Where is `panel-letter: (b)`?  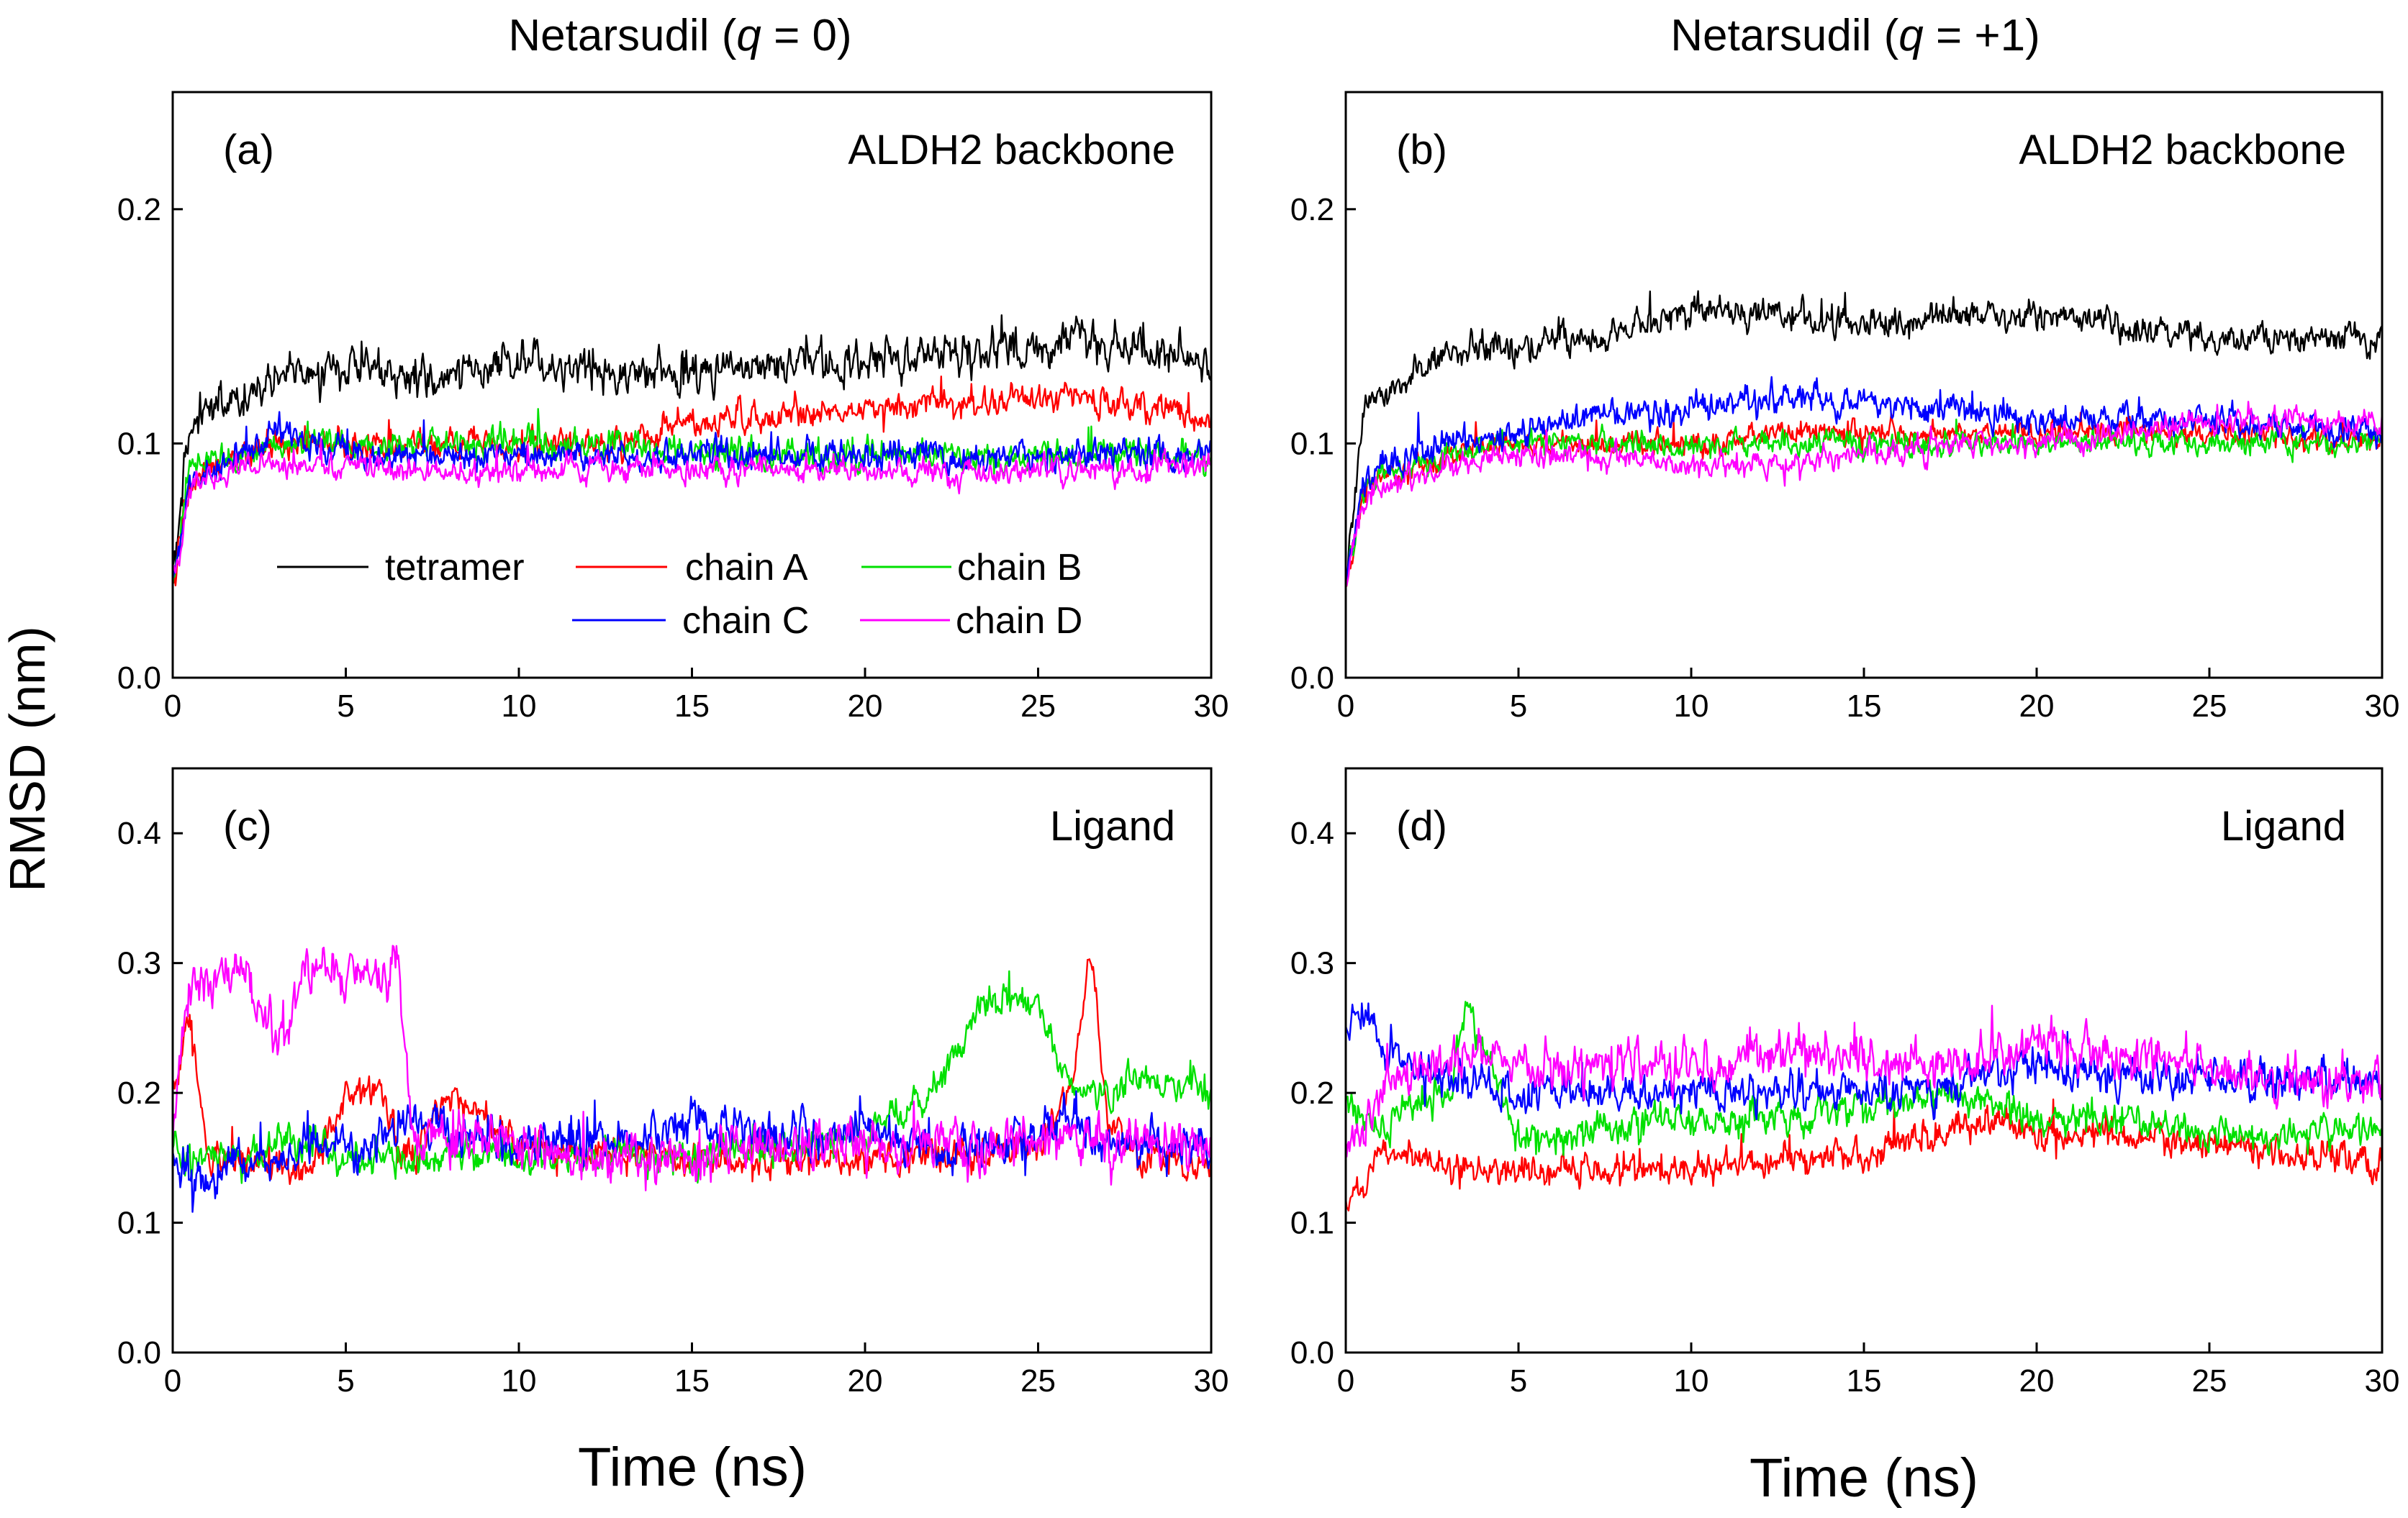 panel-letter: (b) is located at coordinates (1421, 150).